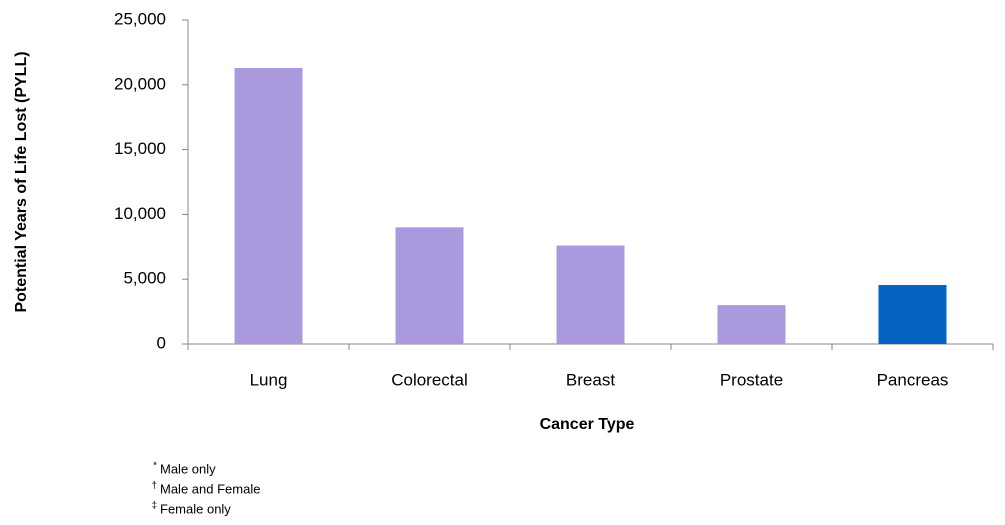 The height and width of the screenshot is (525, 1005). What do you see at coordinates (587, 424) in the screenshot?
I see `x-axis-title: Cancer Type` at bounding box center [587, 424].